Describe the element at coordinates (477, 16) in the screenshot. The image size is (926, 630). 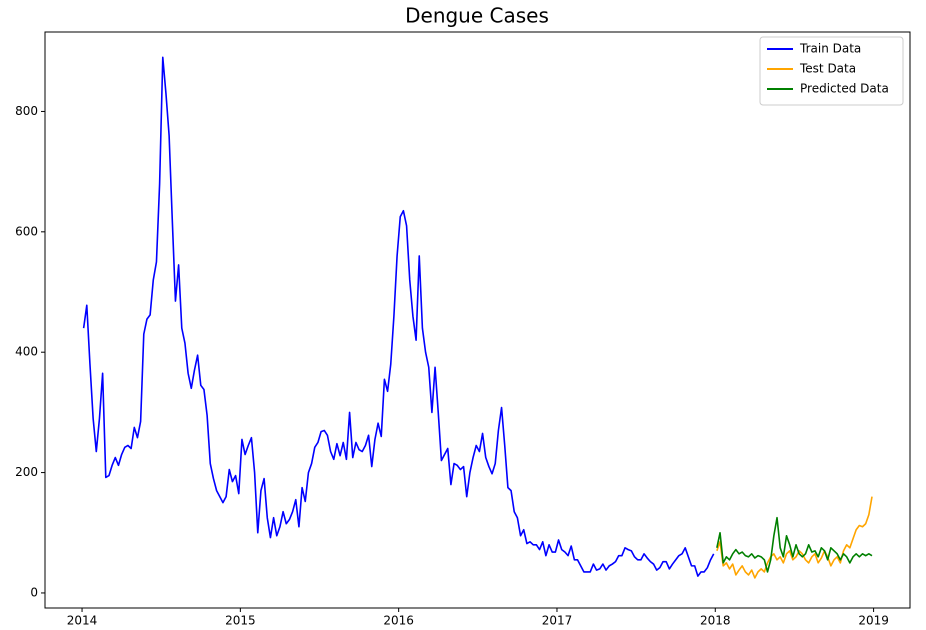
I see `chart-title: Dengue Cases` at that location.